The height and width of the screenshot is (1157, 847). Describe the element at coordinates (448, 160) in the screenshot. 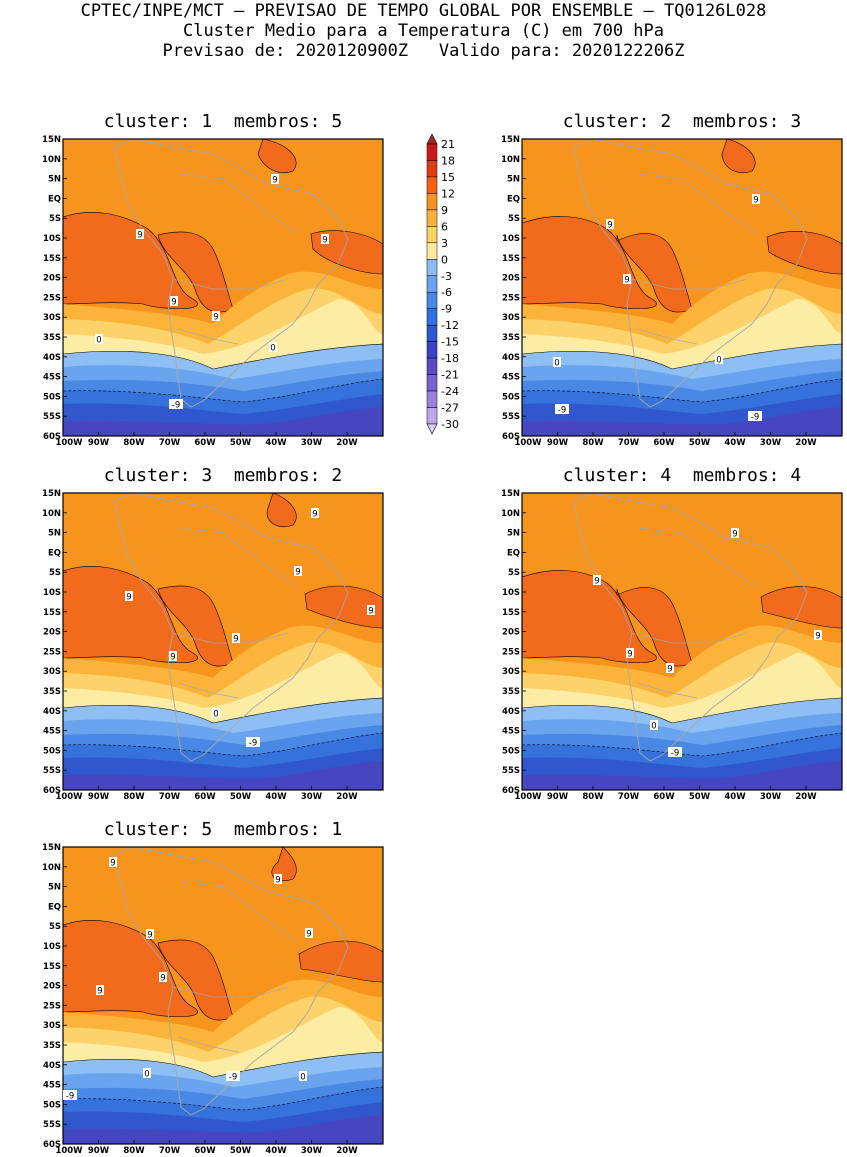

I see `colorbar-label: 18` at that location.